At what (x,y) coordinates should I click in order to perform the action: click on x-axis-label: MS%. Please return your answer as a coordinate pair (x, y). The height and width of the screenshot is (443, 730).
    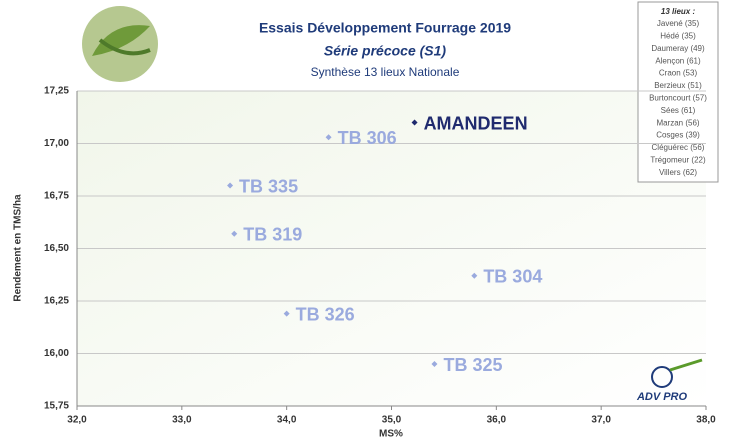
    Looking at the image, I should click on (391, 434).